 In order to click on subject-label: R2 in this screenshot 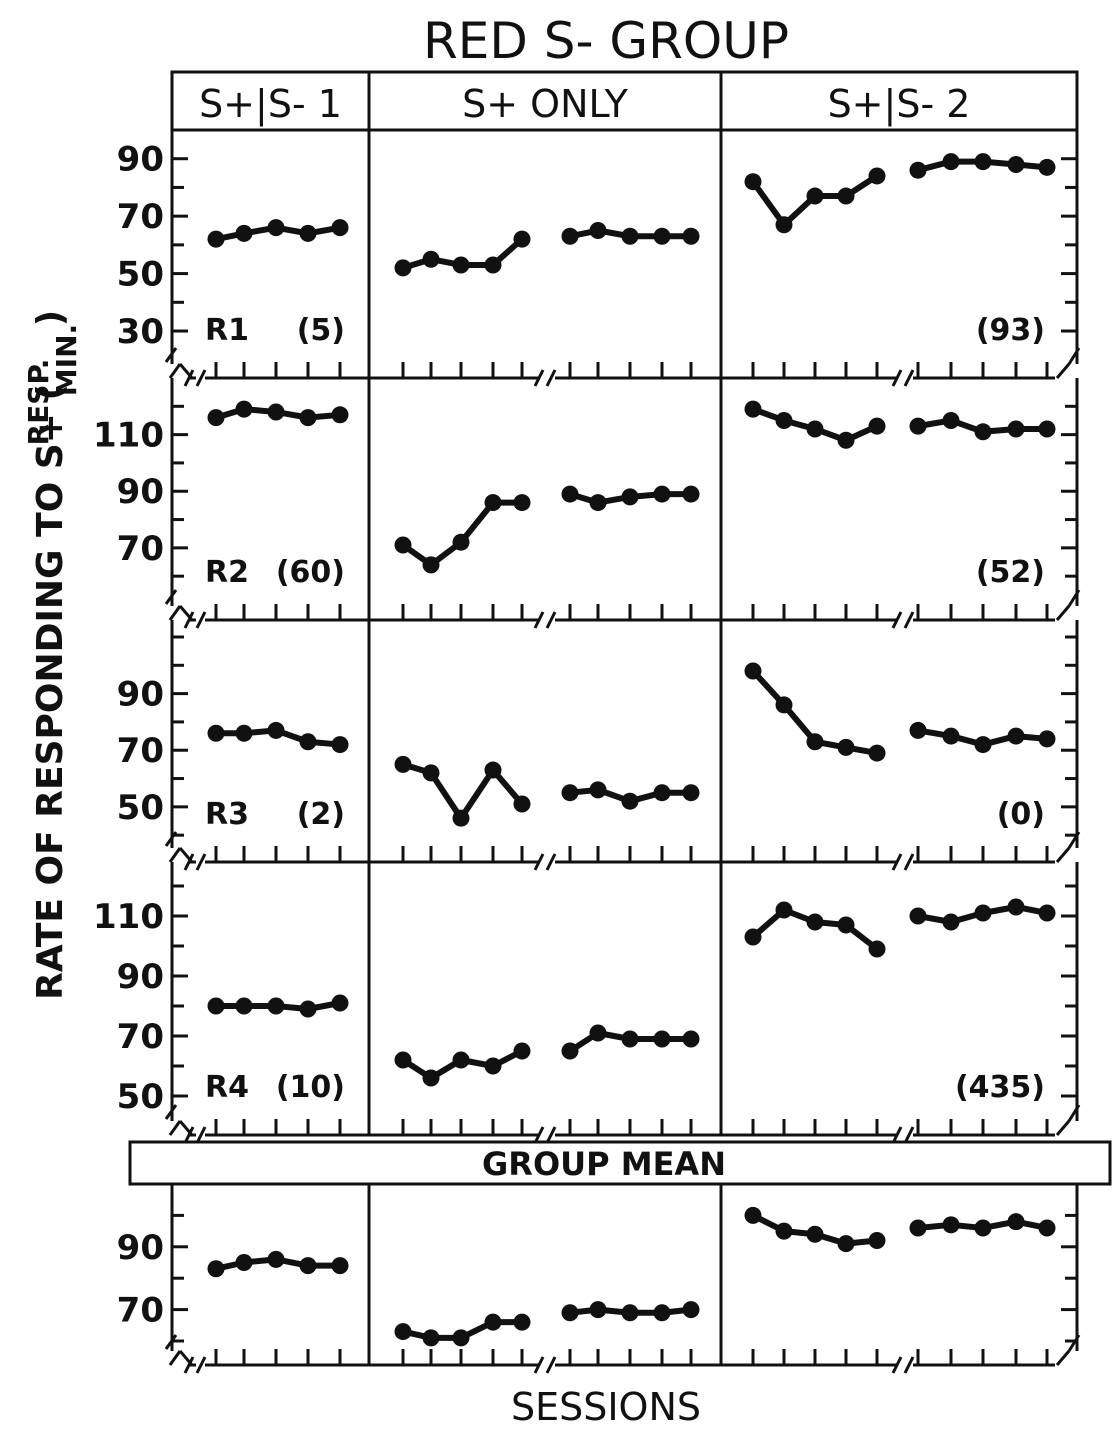, I will do `click(227, 572)`.